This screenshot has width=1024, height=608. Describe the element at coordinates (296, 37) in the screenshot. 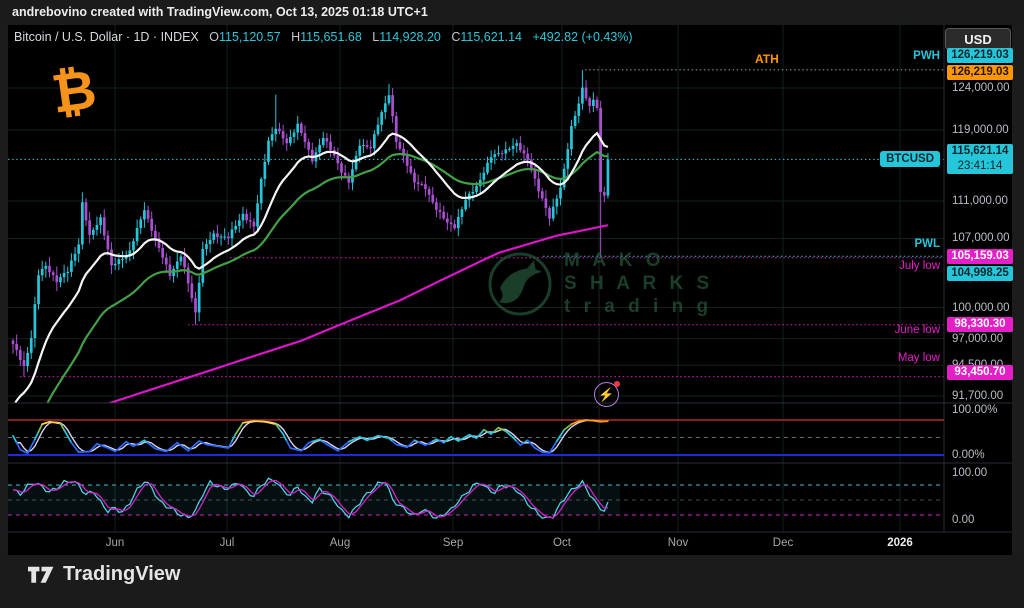

I see `high-label: H` at that location.